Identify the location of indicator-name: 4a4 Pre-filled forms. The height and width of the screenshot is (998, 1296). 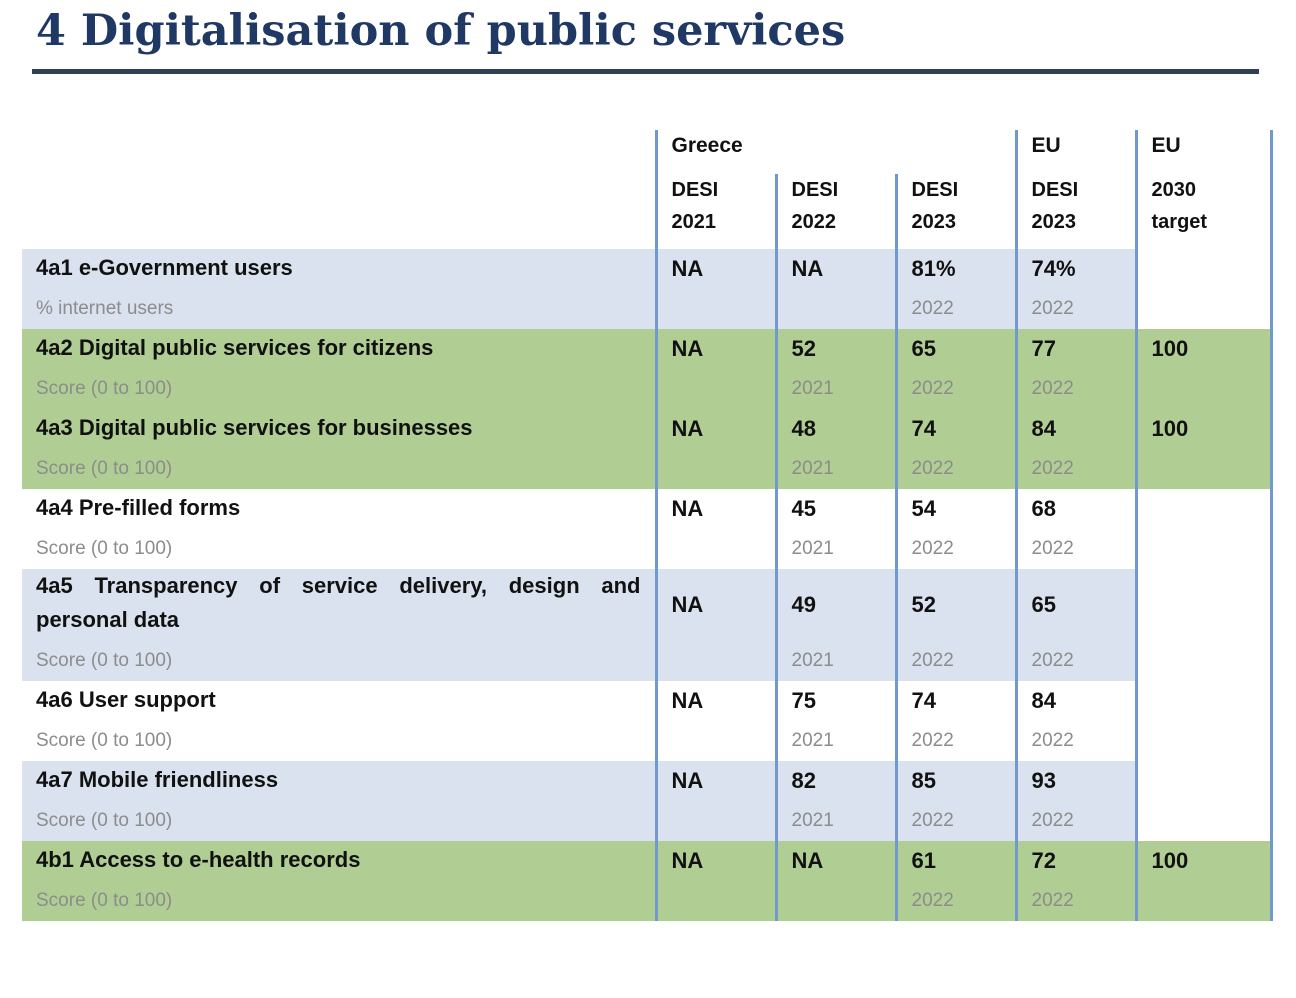
(339, 509).